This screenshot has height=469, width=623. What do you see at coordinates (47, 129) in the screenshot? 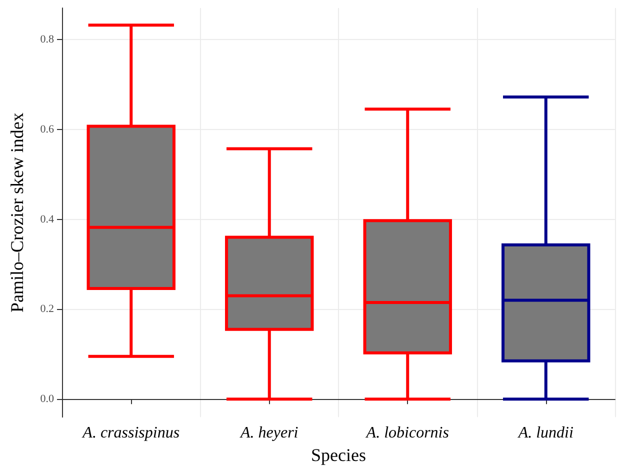
I see `y-tick-label: 0.6` at bounding box center [47, 129].